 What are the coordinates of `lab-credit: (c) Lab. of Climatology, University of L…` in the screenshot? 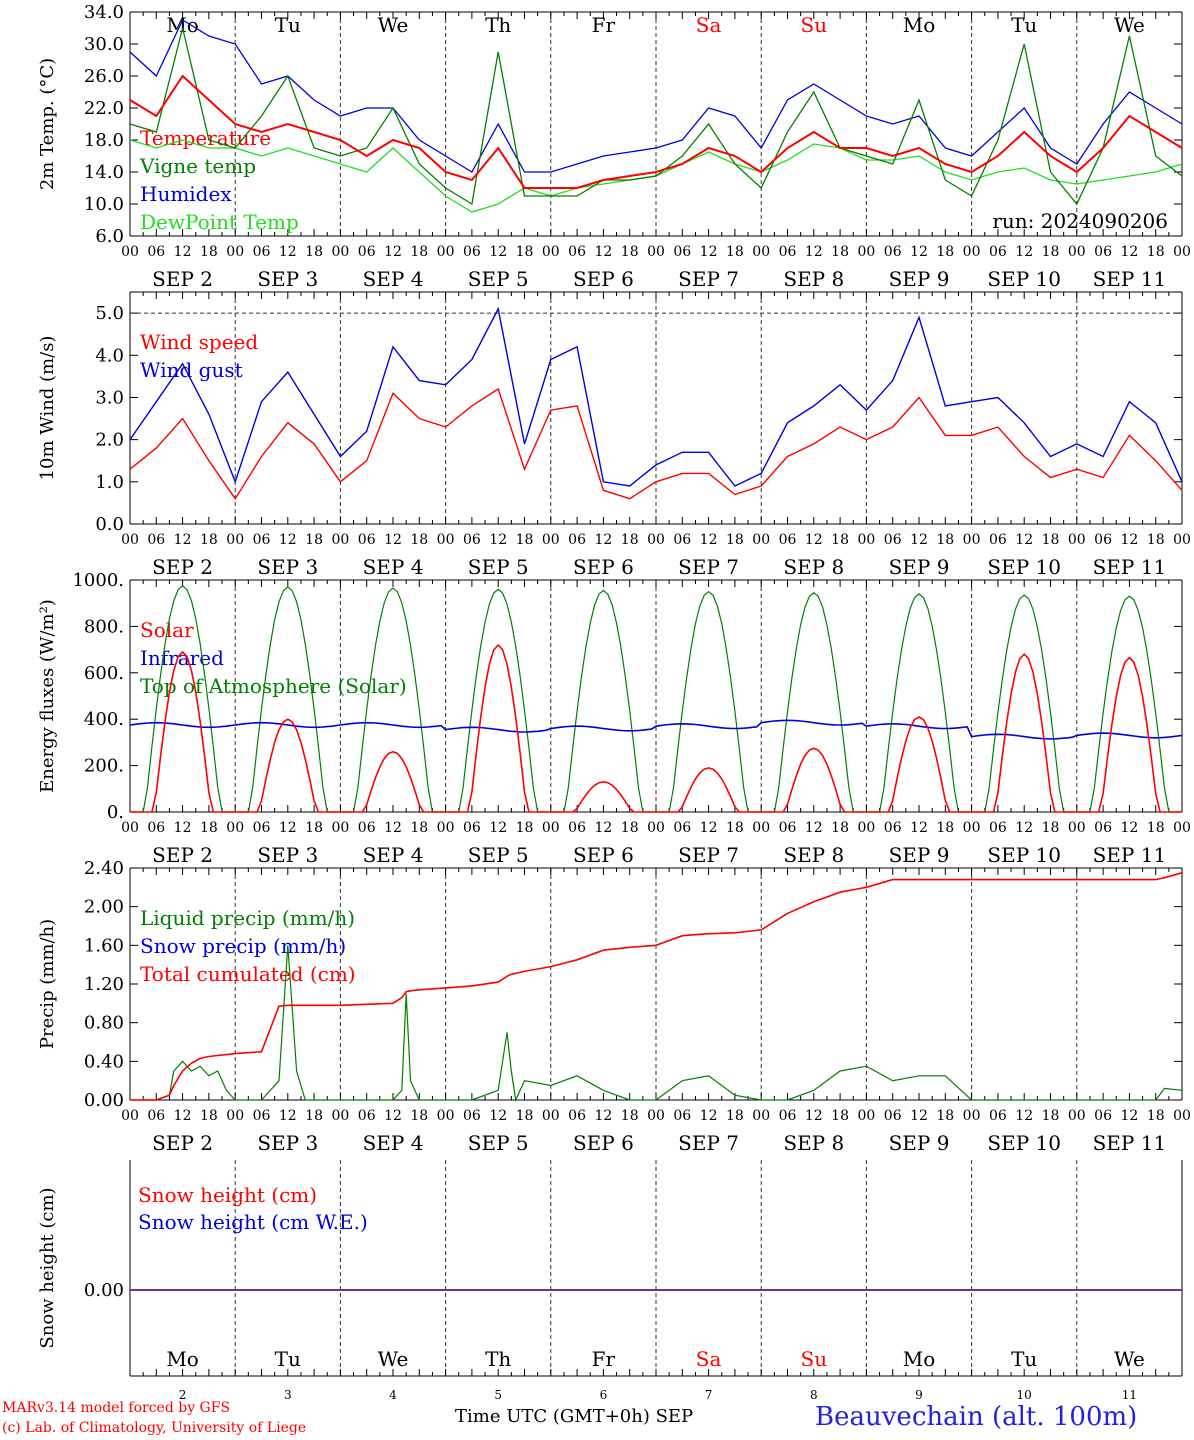 It's located at (154, 1428).